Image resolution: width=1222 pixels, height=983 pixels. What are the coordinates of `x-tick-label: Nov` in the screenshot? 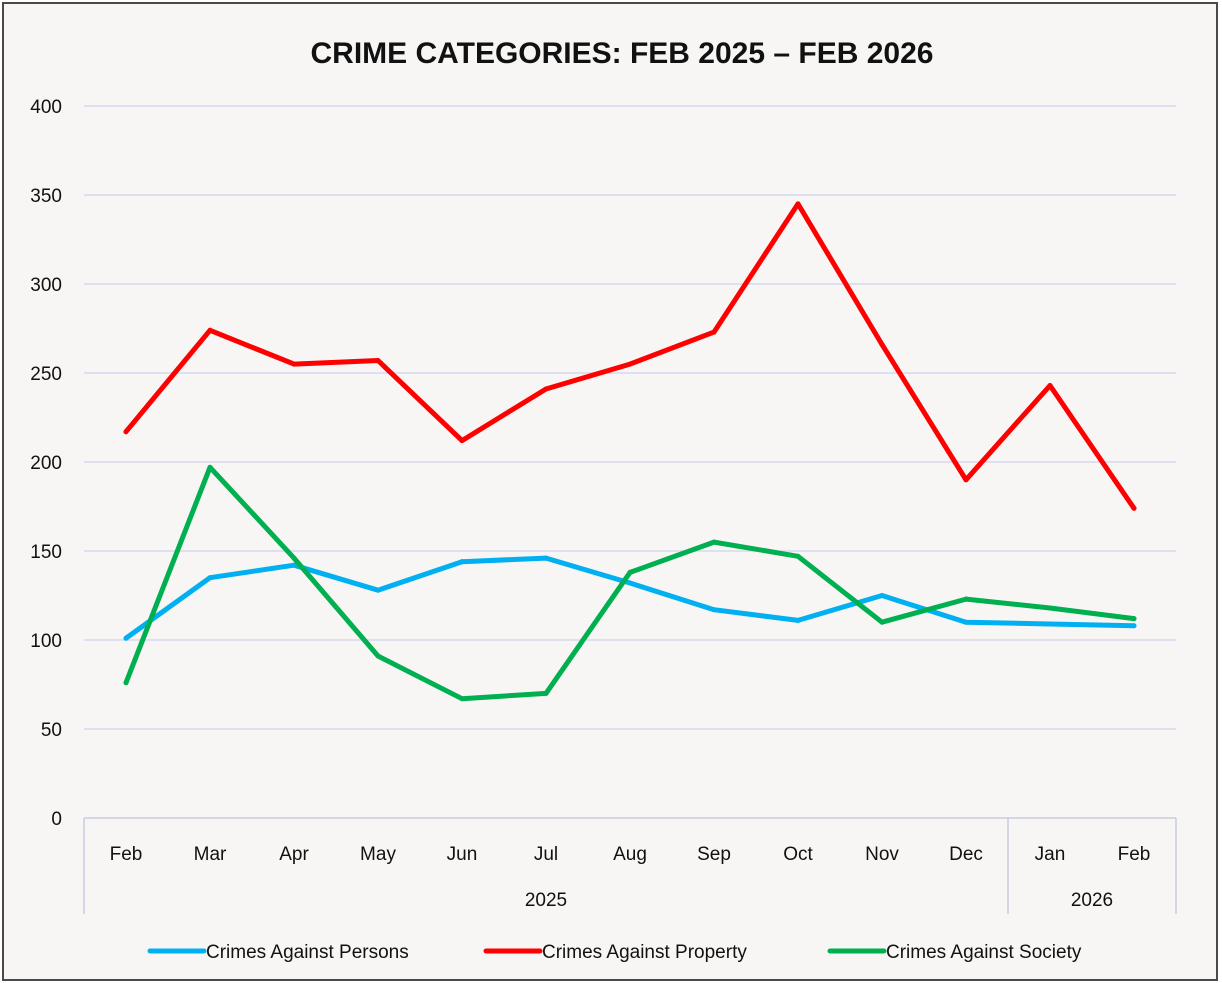 It's located at (882, 854).